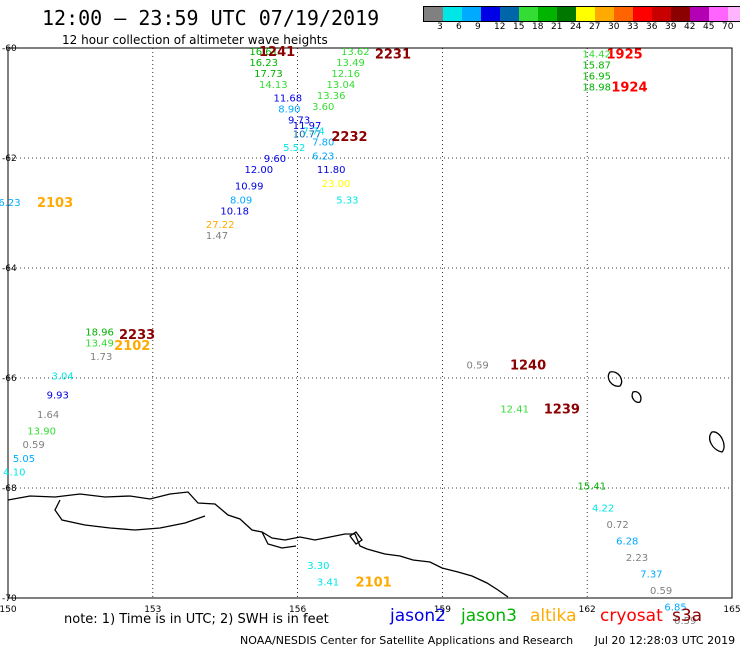  Describe the element at coordinates (273, 85) in the screenshot. I see `wave-height-value: 14.13` at that location.